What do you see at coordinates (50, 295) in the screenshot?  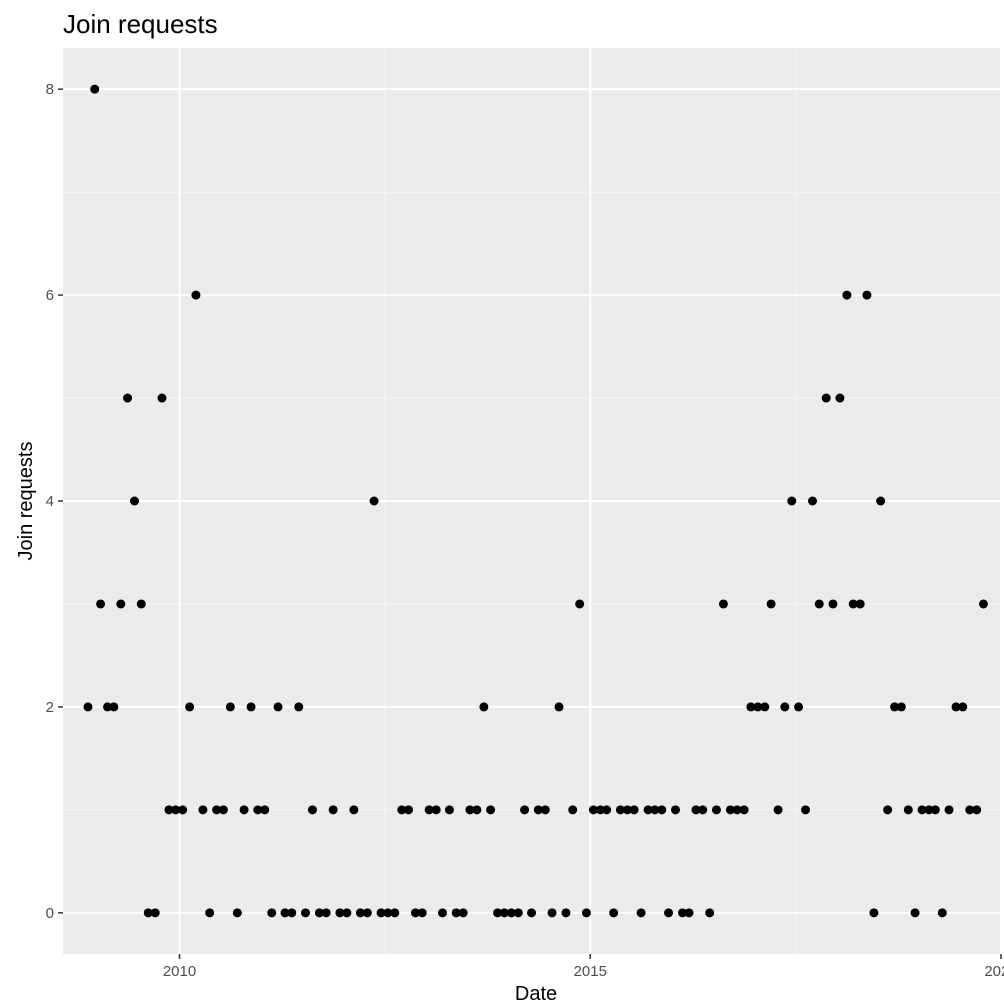 I see `y-tick-label: 6` at bounding box center [50, 295].